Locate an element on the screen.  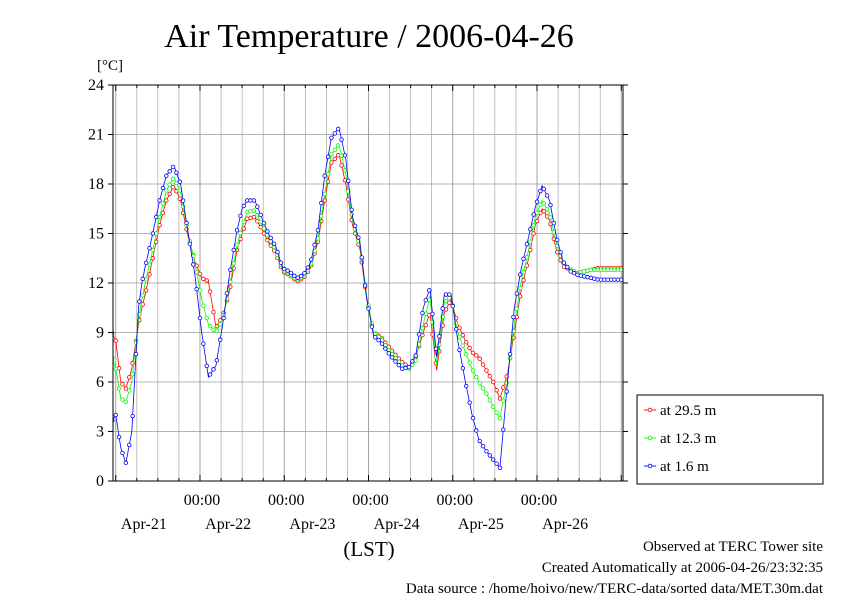
y-tick-label: 0 is located at coordinates (100, 481).